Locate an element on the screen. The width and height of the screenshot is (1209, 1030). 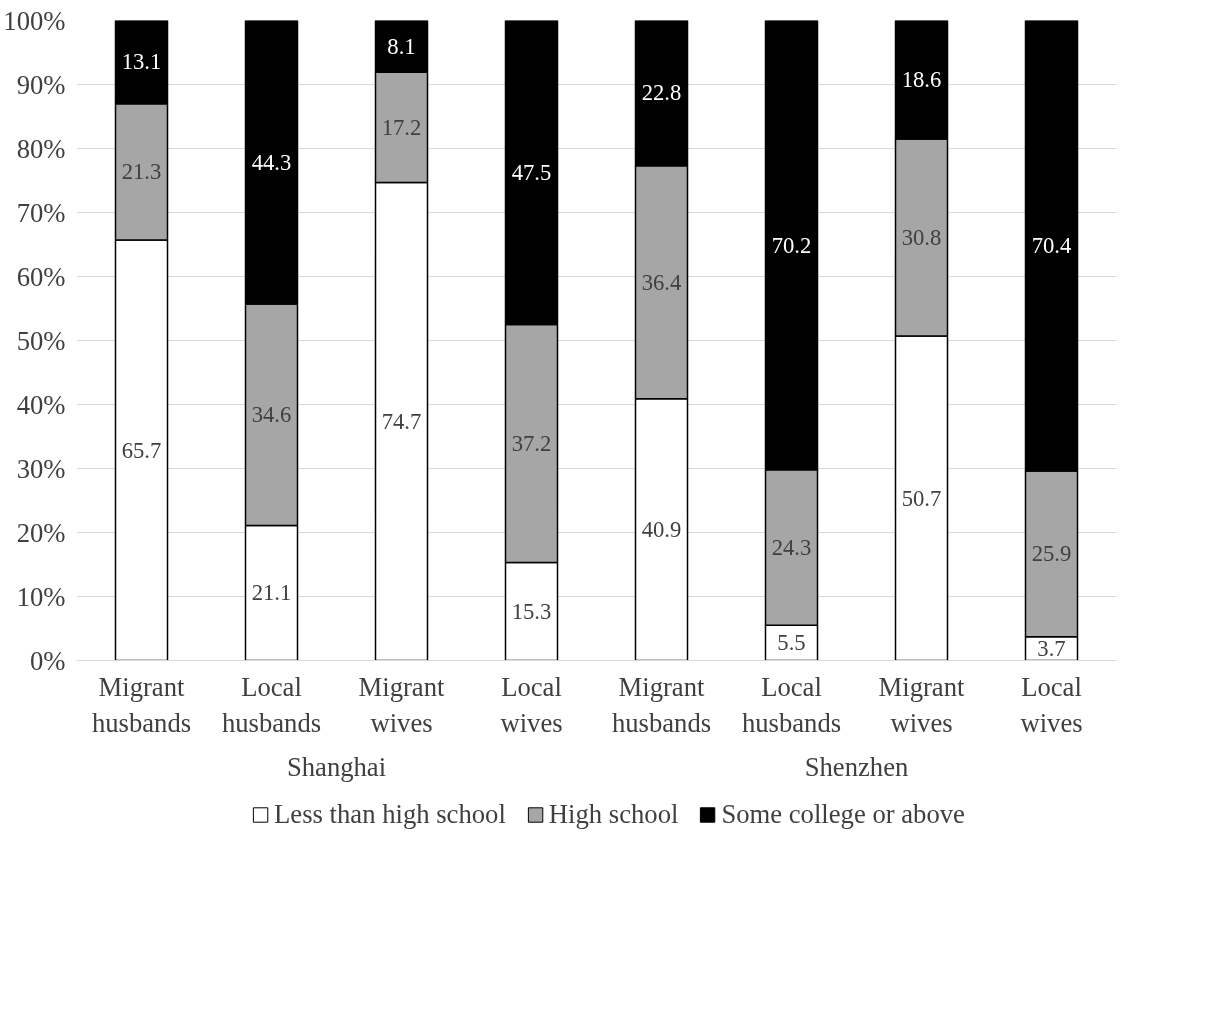
text: Shanghai is located at coordinates (336, 766).